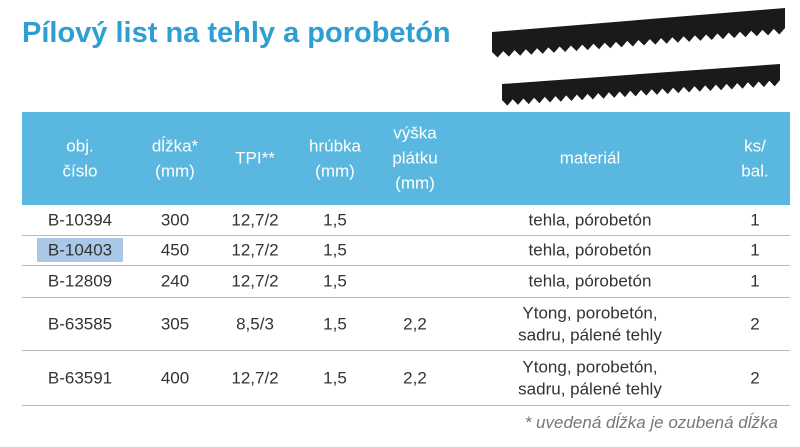  Describe the element at coordinates (175, 145) in the screenshot. I see `header-cell: dĺžka*` at that location.